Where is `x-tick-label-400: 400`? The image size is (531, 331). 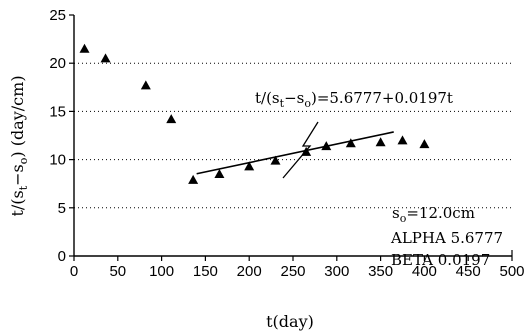
x-tick-label-400: 400 is located at coordinates (424, 271).